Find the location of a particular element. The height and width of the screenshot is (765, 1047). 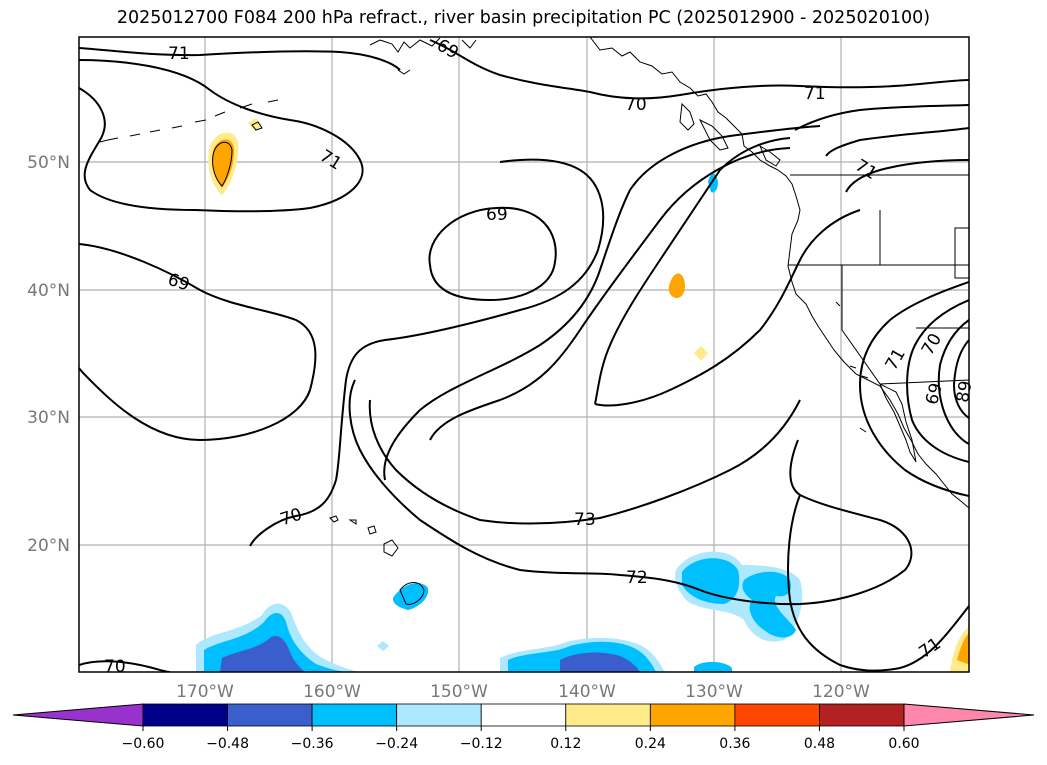

colorbar-tick-label: −0.36 is located at coordinates (312, 744).